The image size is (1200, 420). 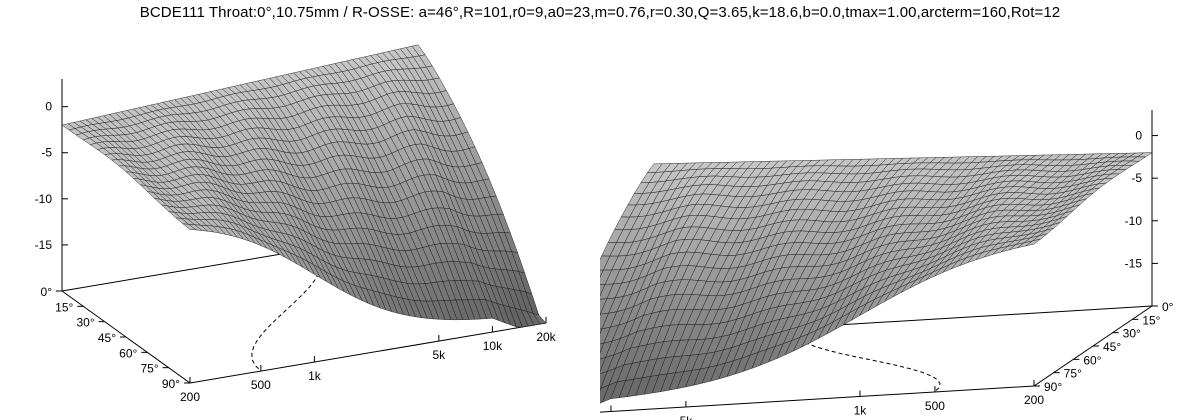 What do you see at coordinates (546, 337) in the screenshot?
I see `freq-tick-label: 20k` at bounding box center [546, 337].